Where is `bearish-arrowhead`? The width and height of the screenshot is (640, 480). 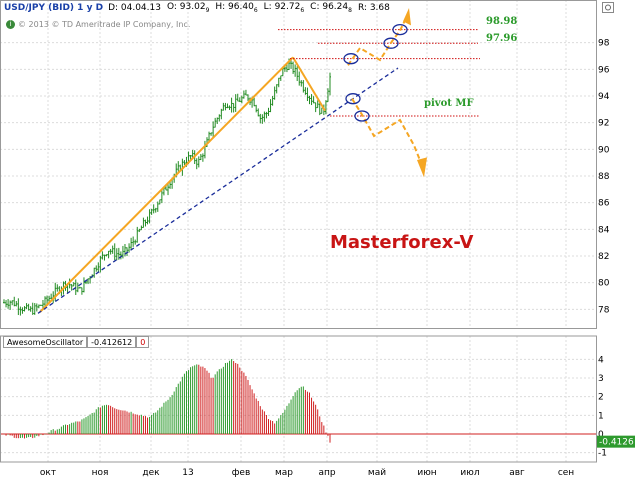
bearish-arrowhead is located at coordinates (422, 167).